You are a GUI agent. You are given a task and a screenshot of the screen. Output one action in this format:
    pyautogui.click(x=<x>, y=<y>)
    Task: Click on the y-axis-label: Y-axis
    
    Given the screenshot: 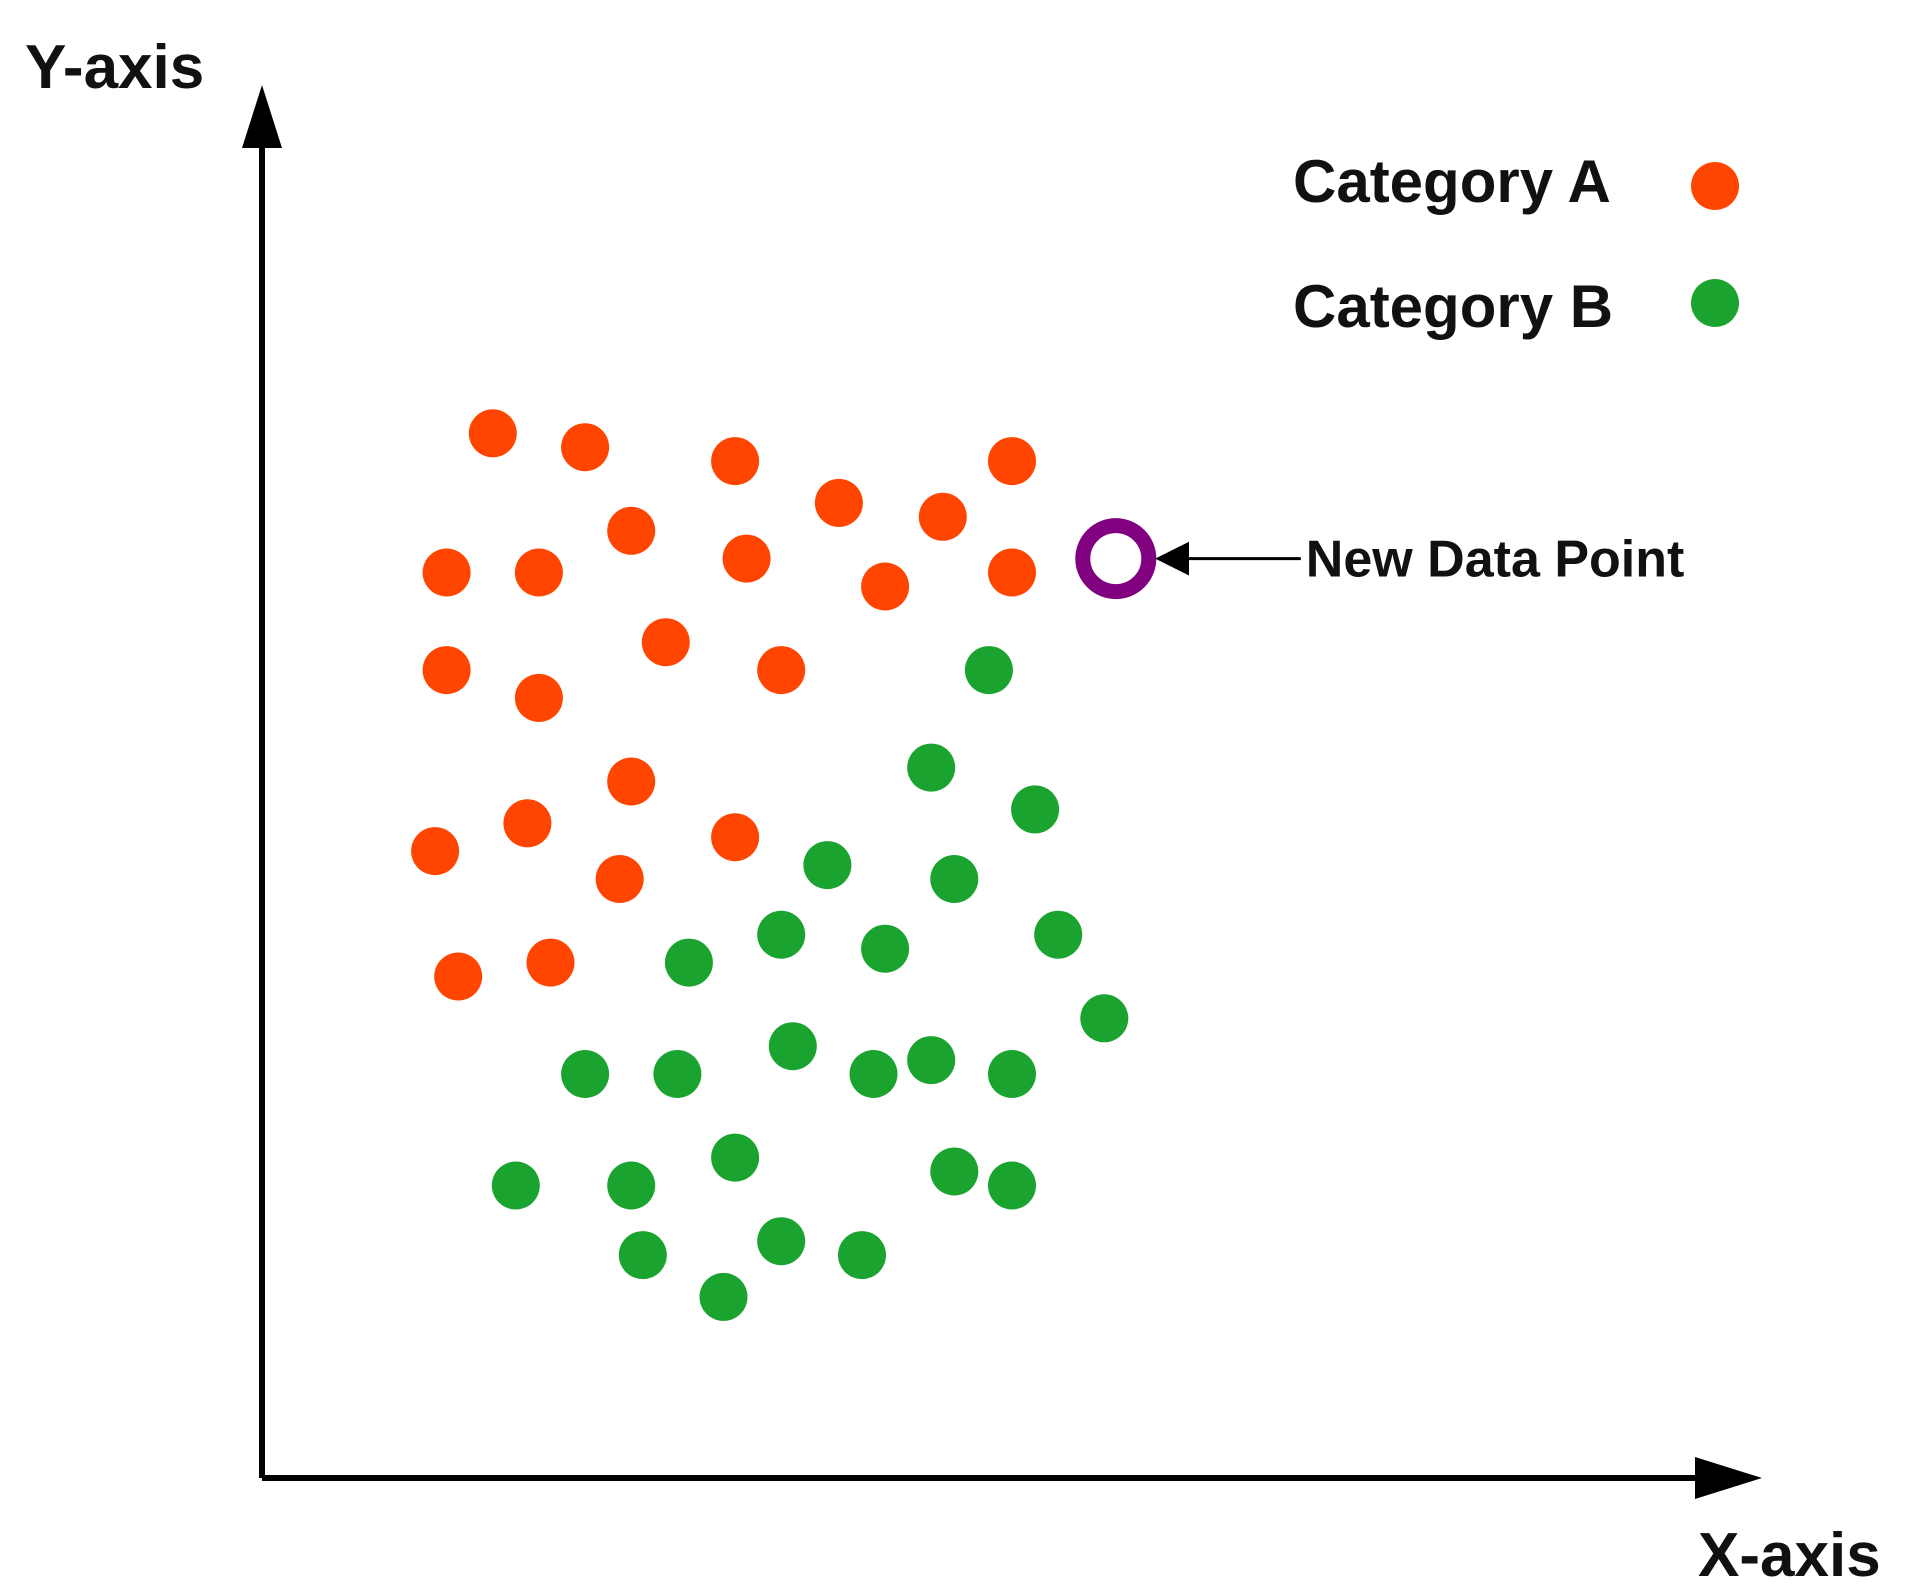 What is the action you would take?
    pyautogui.click(x=114, y=67)
    